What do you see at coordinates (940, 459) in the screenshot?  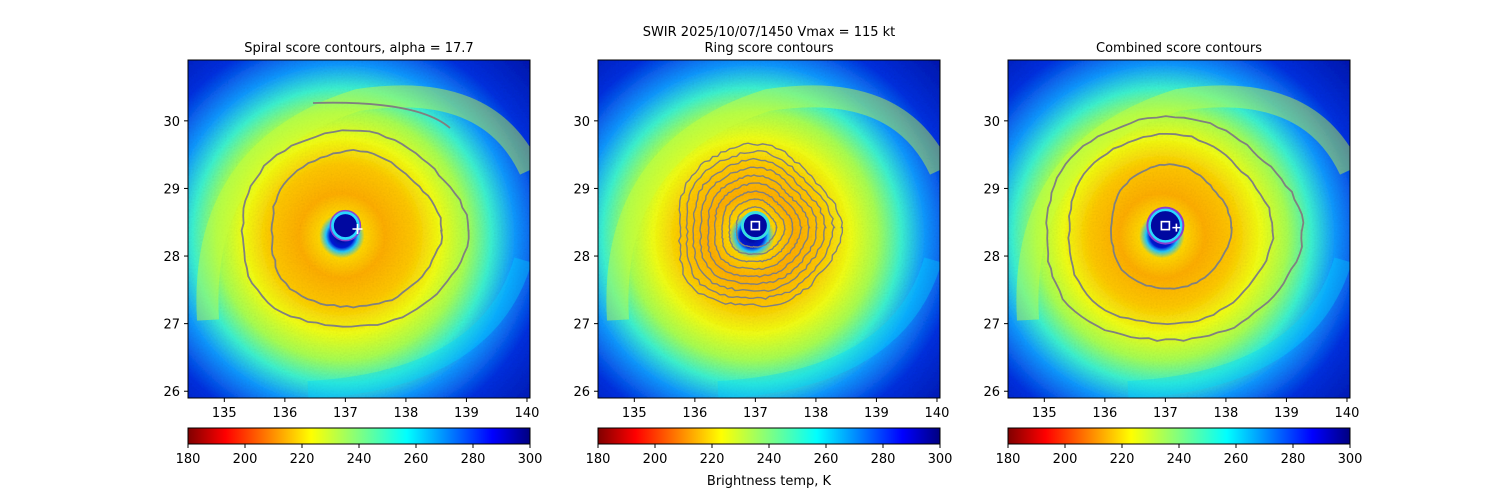 I see `colorbar-tick-label: 300` at bounding box center [940, 459].